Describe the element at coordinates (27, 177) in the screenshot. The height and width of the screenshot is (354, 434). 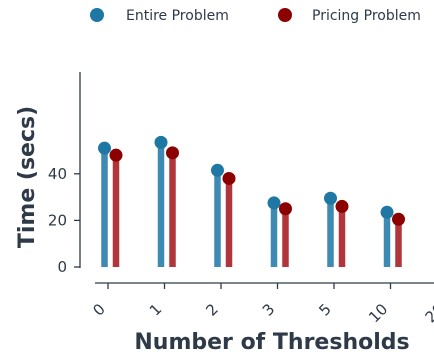
I see `y-axis-title: Time (secs)` at that location.